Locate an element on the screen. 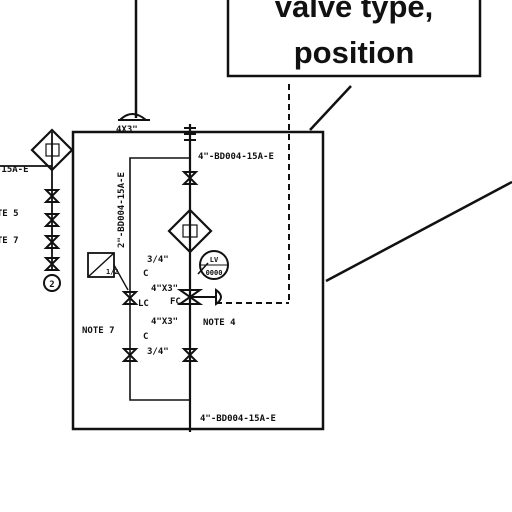 The width and height of the screenshot is (512, 512). gate-valve-bypass-upper is located at coordinates (130, 298).